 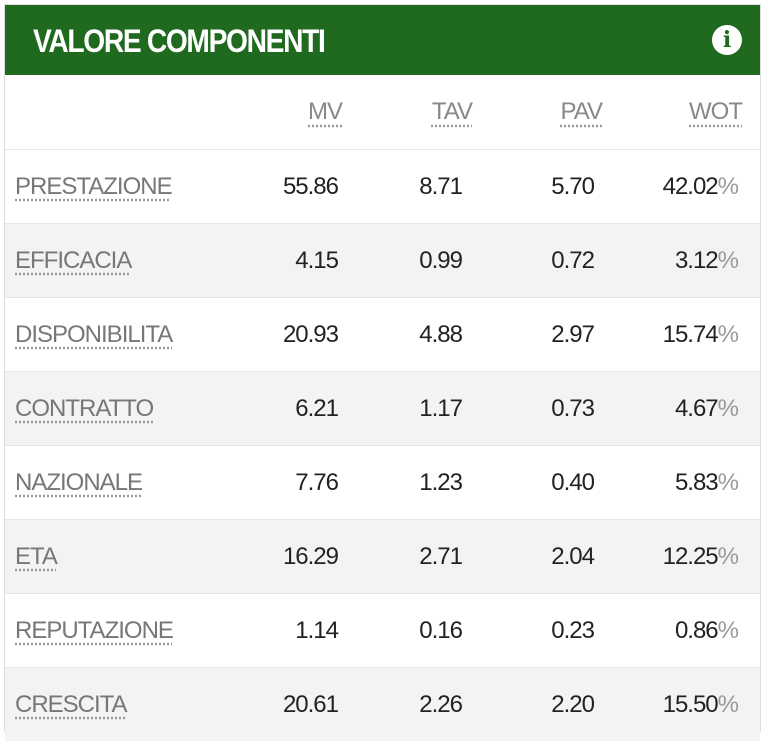 What do you see at coordinates (452, 111) in the screenshot?
I see `column-header-text: TAV` at bounding box center [452, 111].